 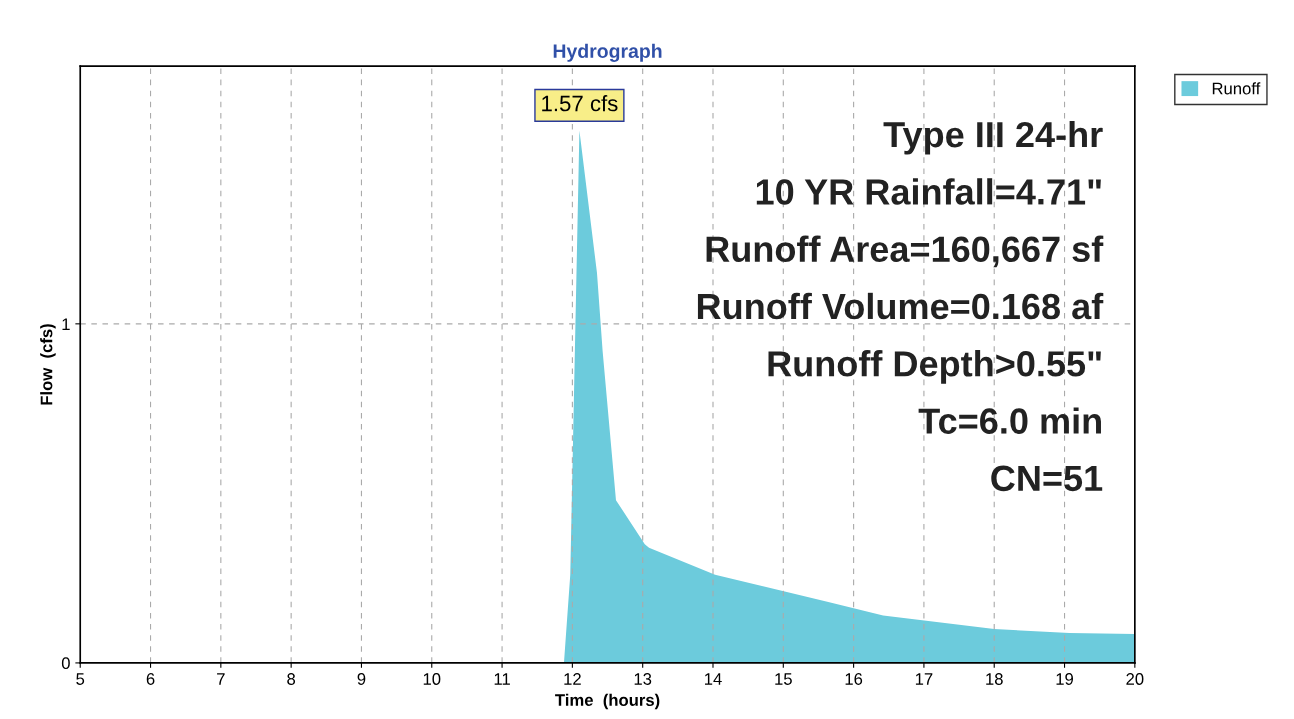 What do you see at coordinates (291, 679) in the screenshot?
I see `x-tick-label: 8` at bounding box center [291, 679].